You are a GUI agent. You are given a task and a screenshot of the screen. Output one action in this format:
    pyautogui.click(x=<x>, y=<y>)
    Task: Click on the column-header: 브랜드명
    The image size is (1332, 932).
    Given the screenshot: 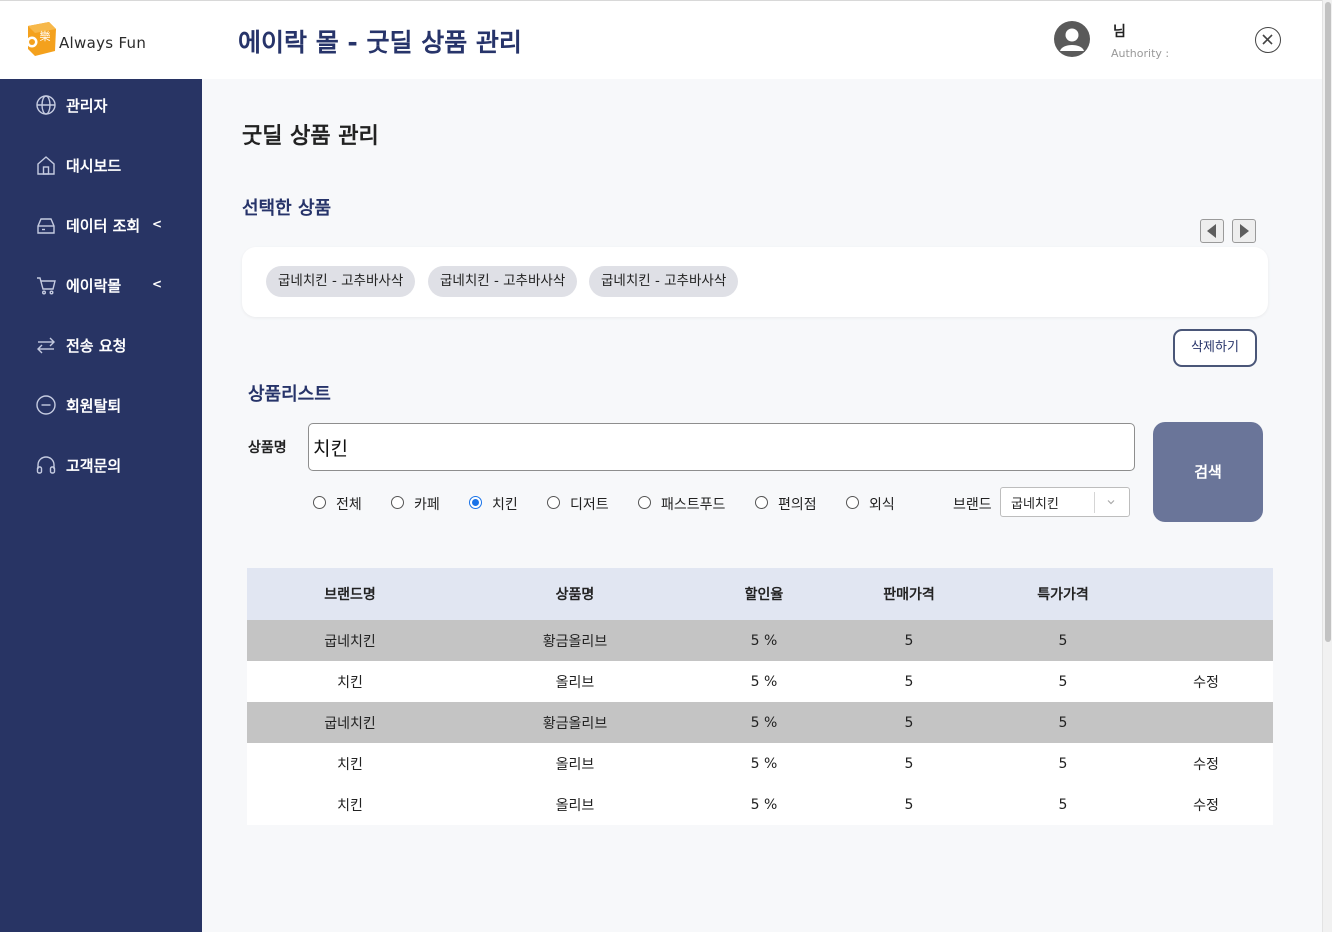 What is the action you would take?
    pyautogui.click(x=350, y=595)
    